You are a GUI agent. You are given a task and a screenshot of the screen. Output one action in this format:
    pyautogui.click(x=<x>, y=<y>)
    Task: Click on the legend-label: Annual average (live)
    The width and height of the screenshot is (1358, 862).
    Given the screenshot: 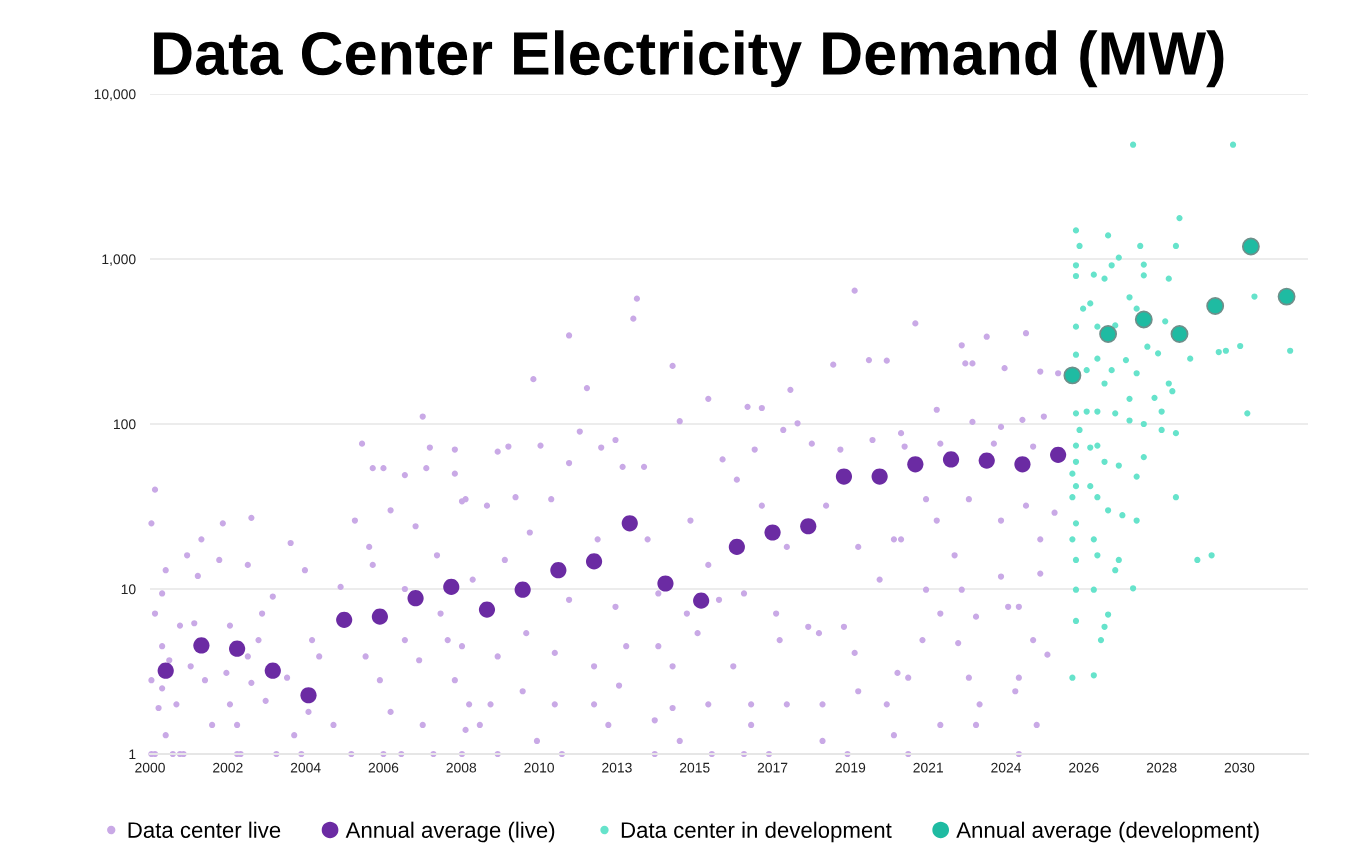 What is the action you would take?
    pyautogui.click(x=450, y=832)
    